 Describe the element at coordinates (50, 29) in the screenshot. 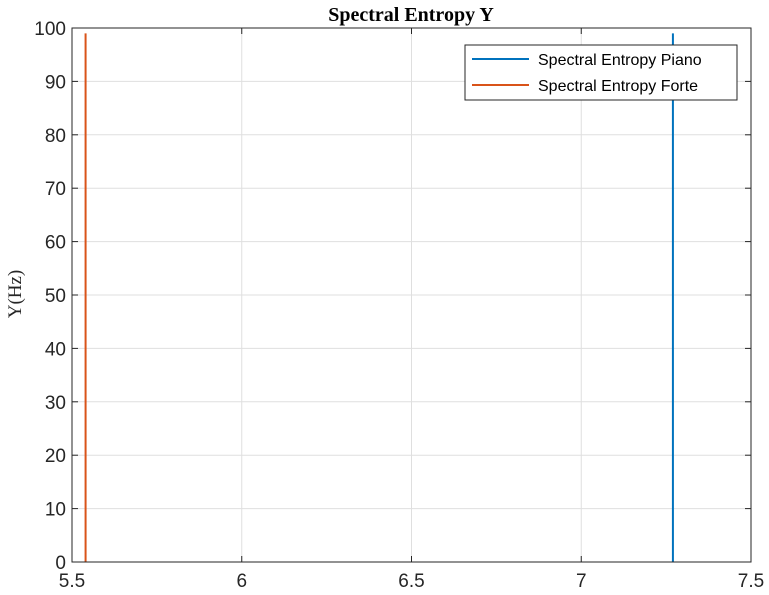

I see `y-tick-label: 100` at that location.